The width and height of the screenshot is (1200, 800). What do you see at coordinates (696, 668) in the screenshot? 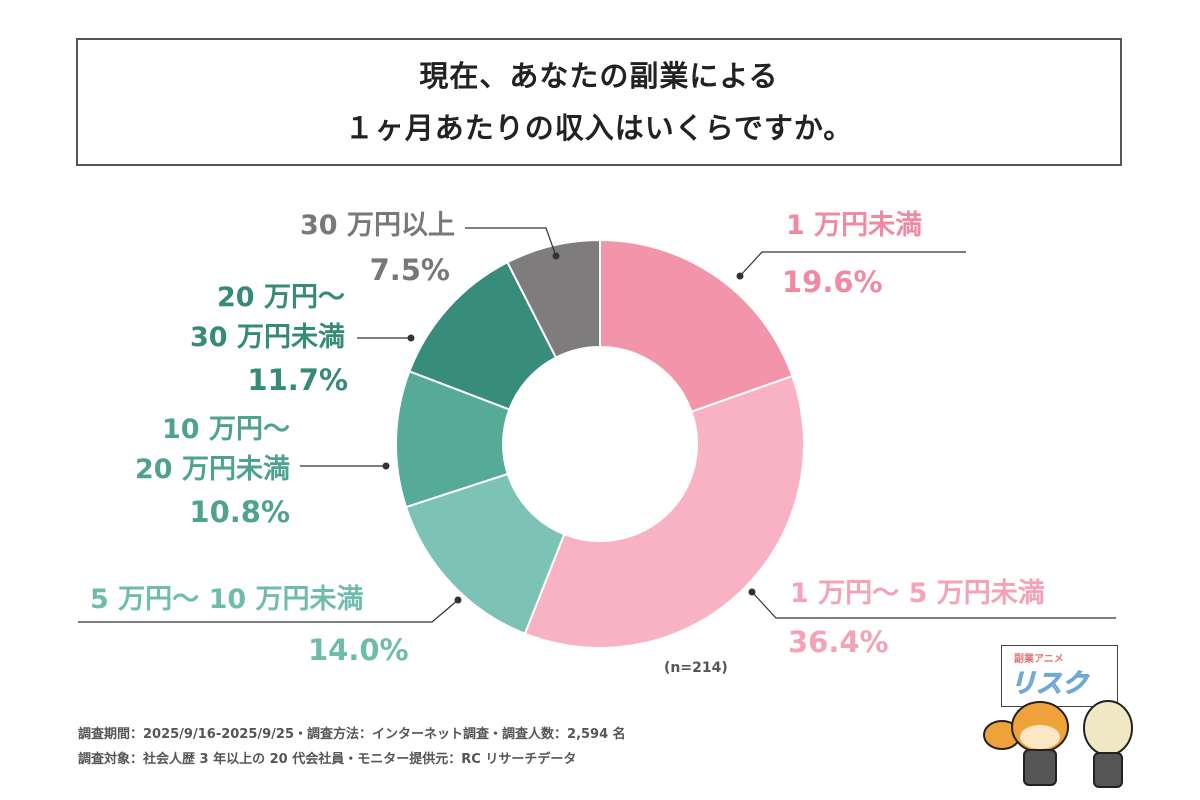
I see `sample-size: (n=214)` at bounding box center [696, 668].